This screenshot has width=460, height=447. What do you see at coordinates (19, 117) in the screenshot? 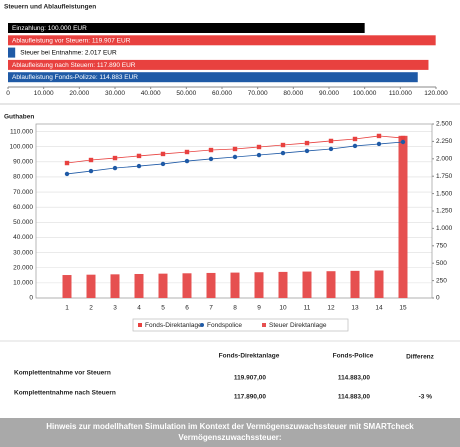
I see `chart-title: Guthaben` at bounding box center [19, 117].